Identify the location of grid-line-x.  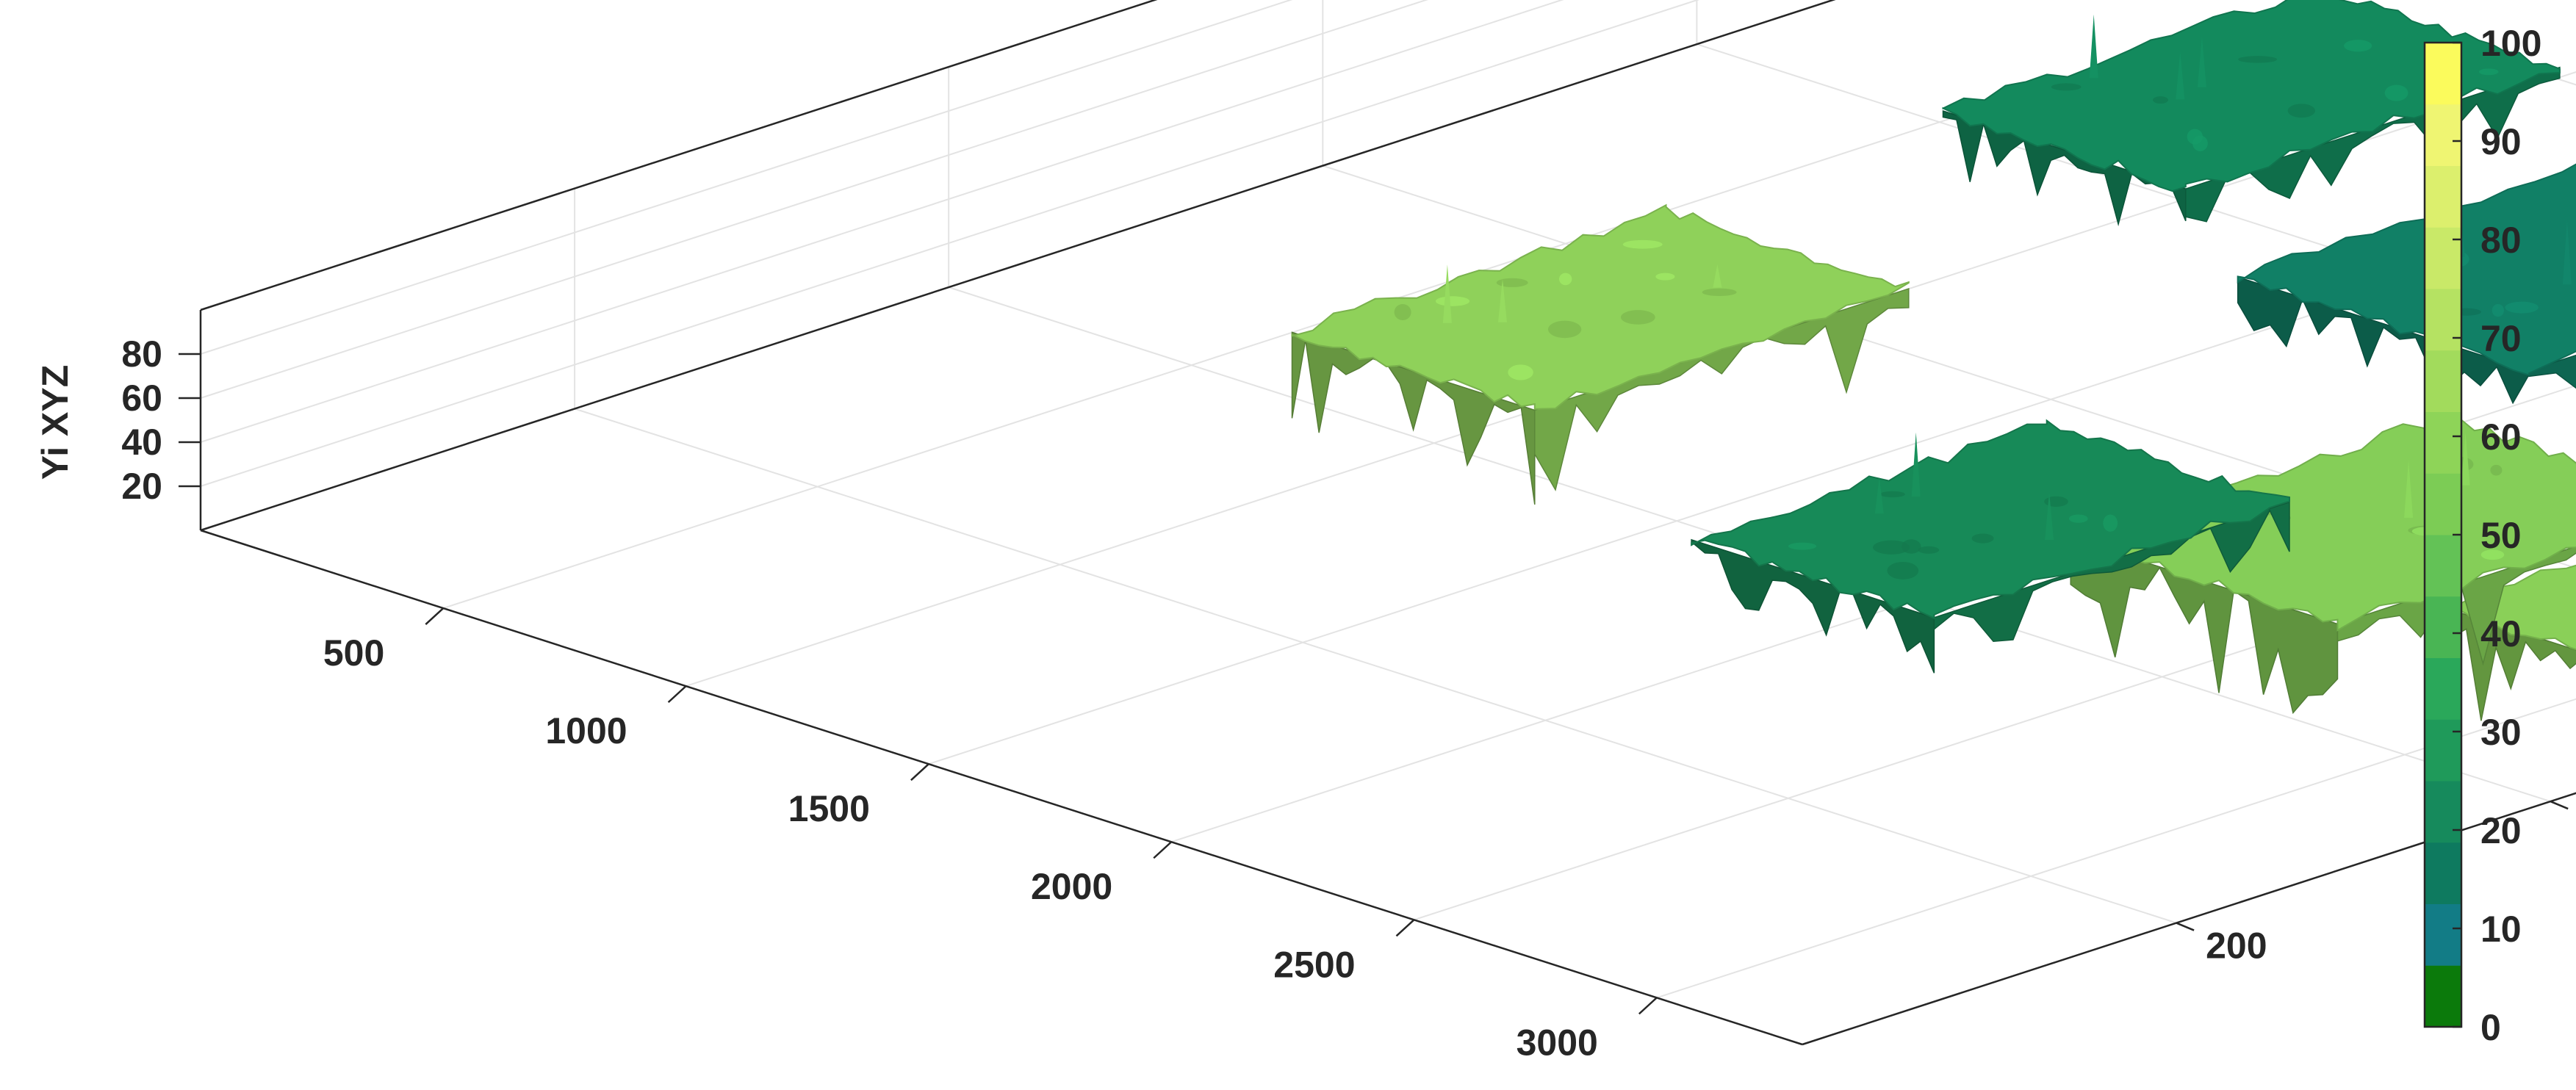
(2116, 848).